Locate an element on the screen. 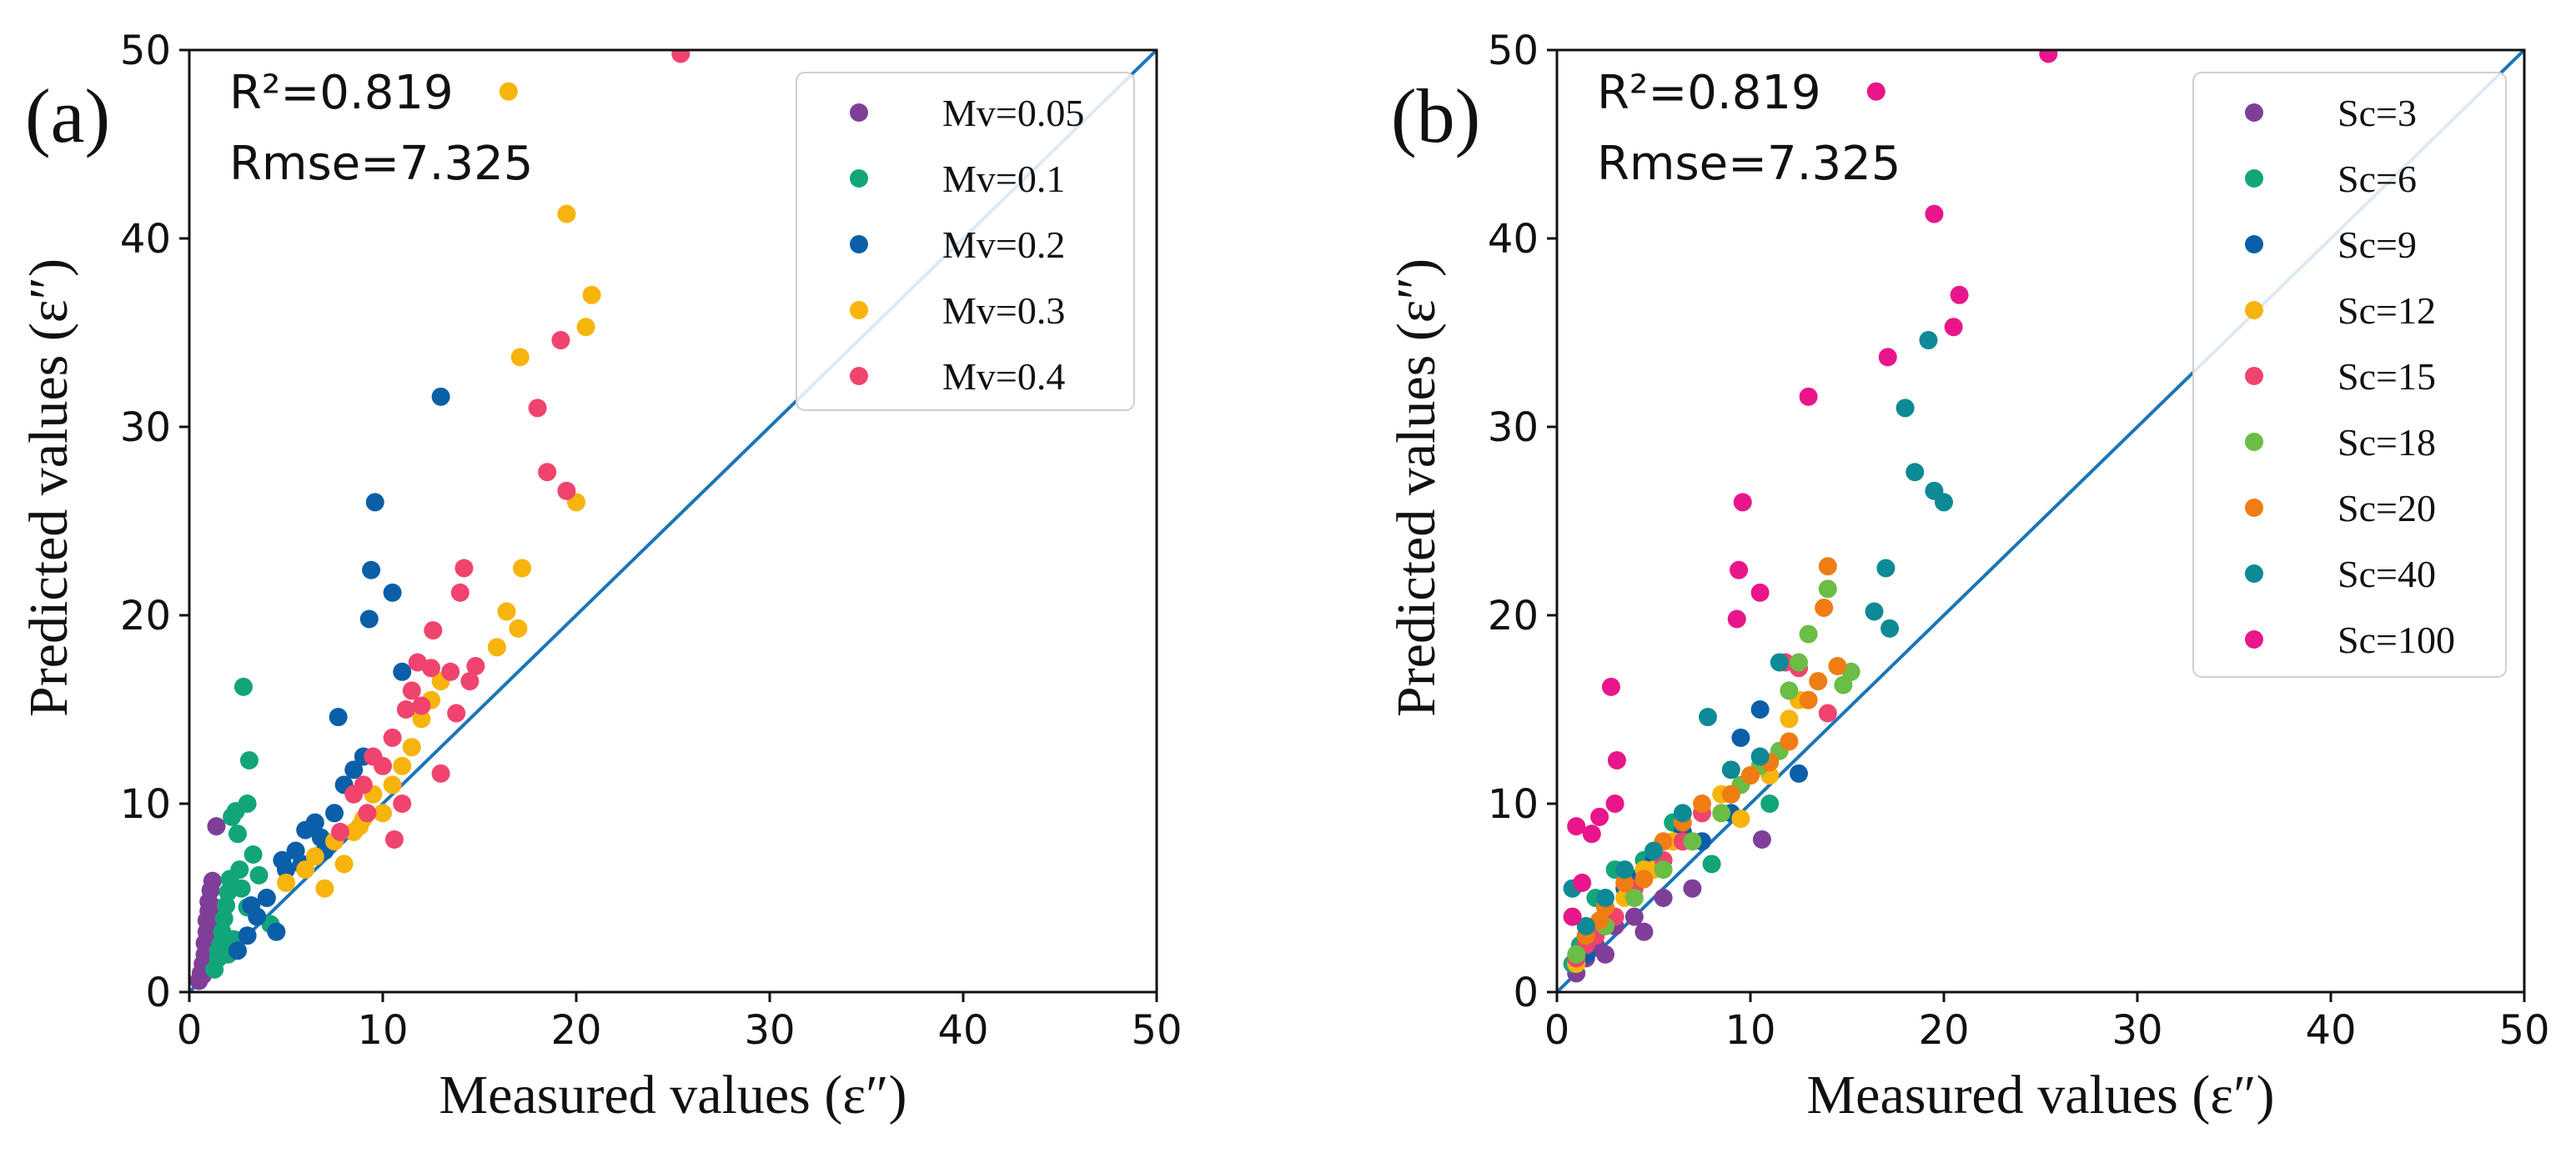 This screenshot has height=1158, width=2576. legend-label: Mv=0.2 is located at coordinates (1003, 244).